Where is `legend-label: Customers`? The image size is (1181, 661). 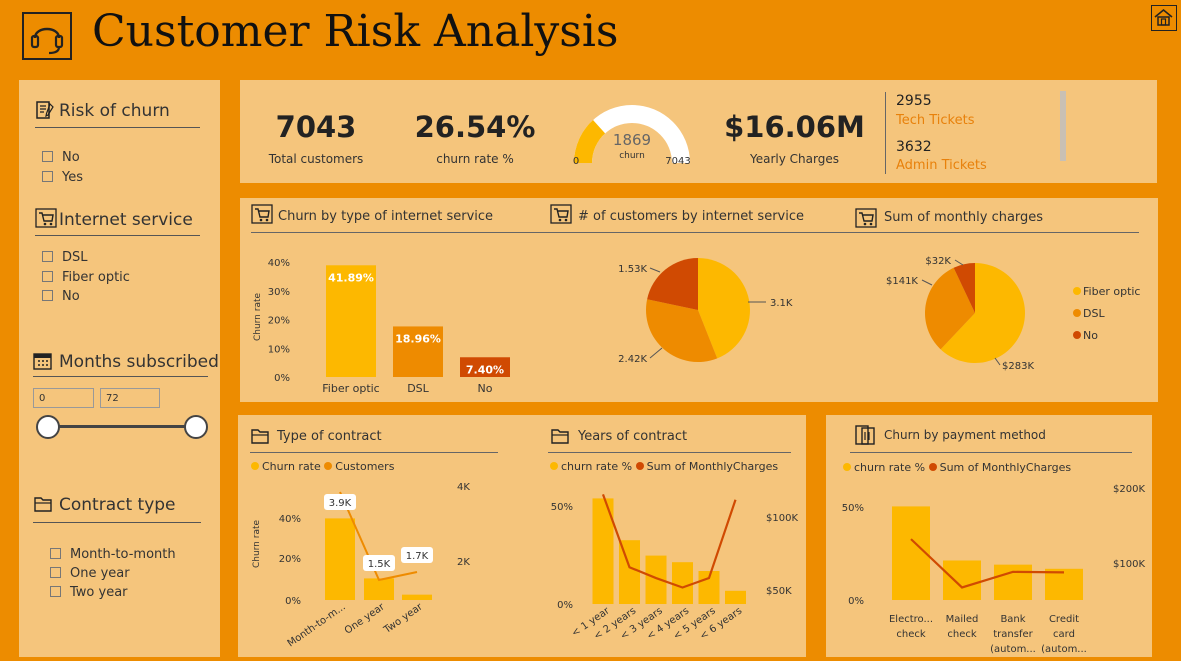
legend-label: Customers is located at coordinates (365, 466).